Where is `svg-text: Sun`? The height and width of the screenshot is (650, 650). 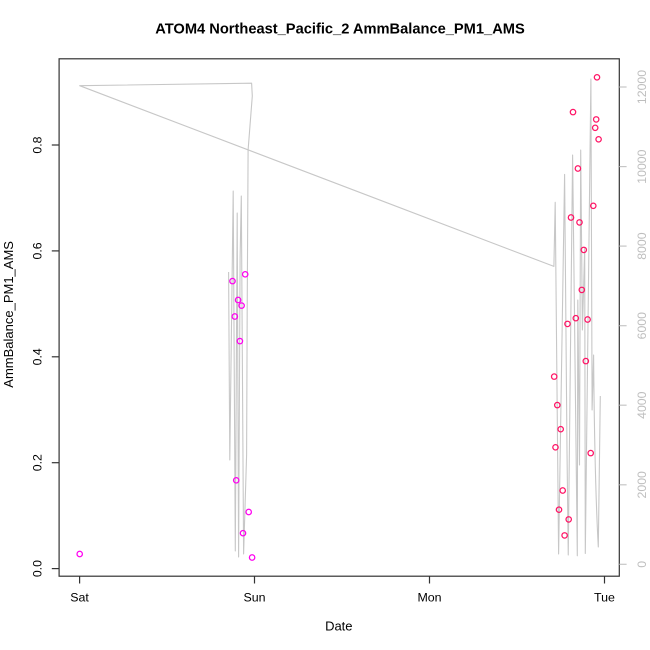 svg-text: Sun is located at coordinates (254, 598).